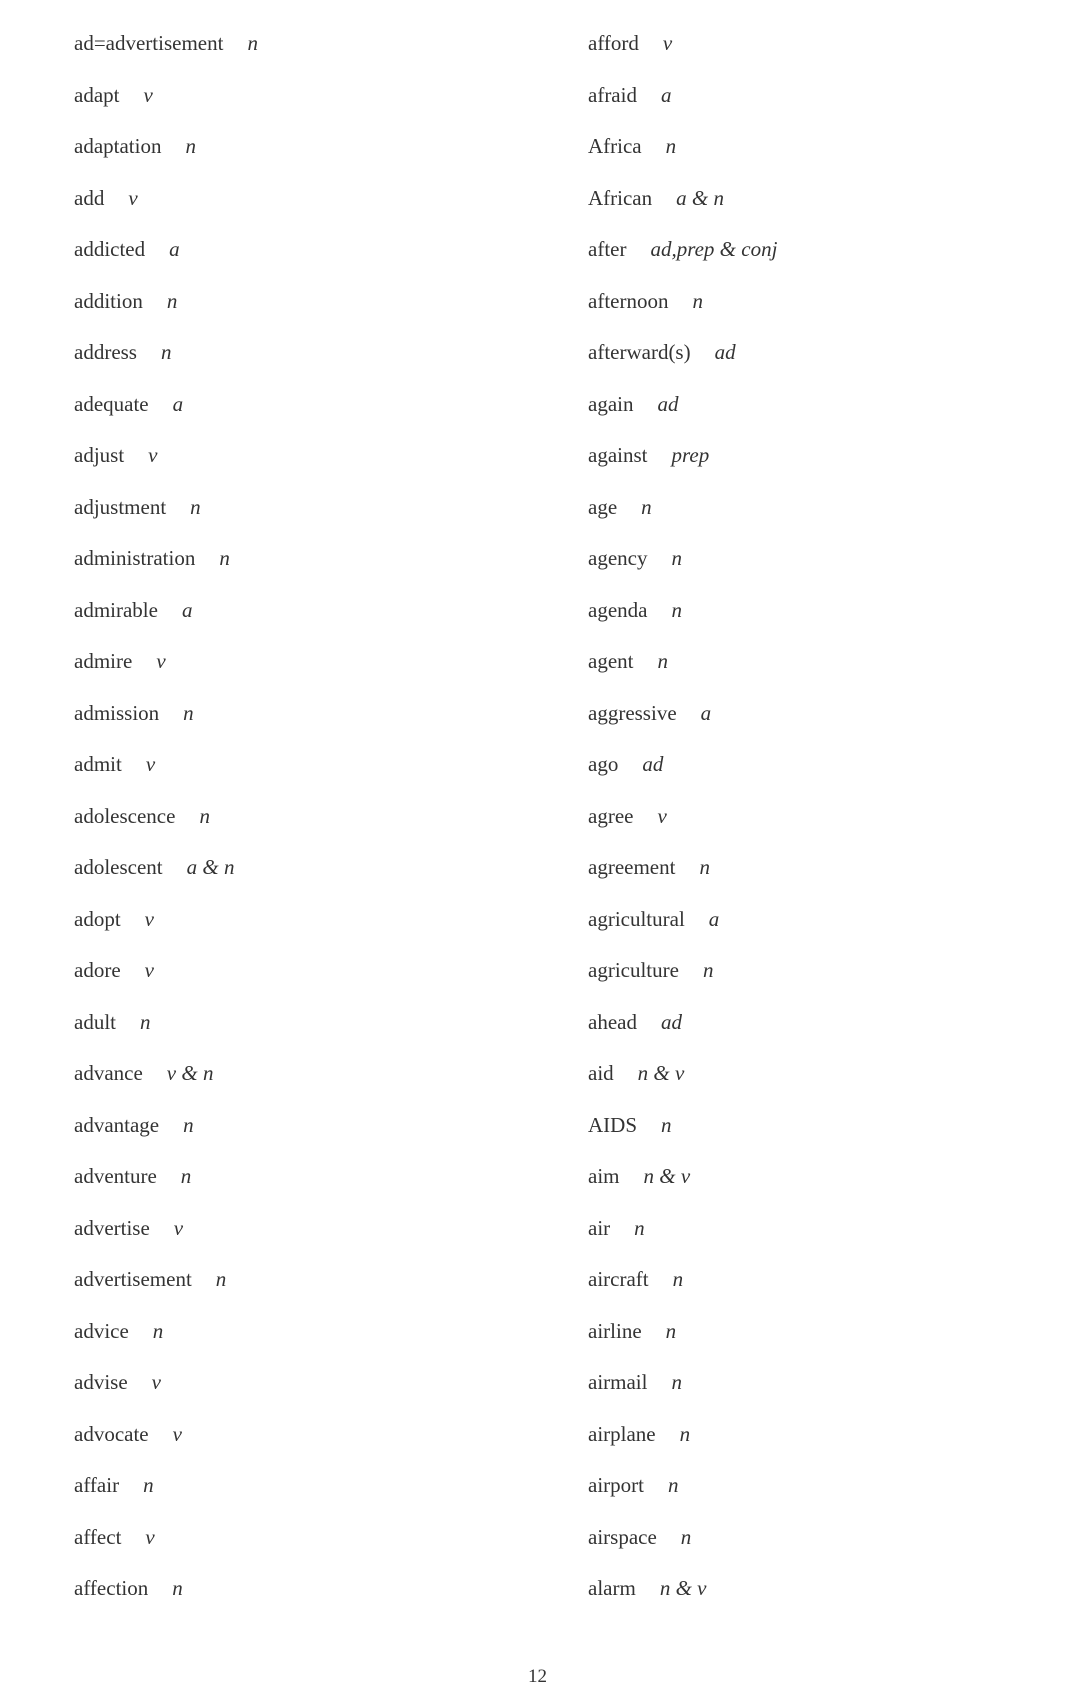  I want to click on word-entry: agreement n, so click(682, 880).